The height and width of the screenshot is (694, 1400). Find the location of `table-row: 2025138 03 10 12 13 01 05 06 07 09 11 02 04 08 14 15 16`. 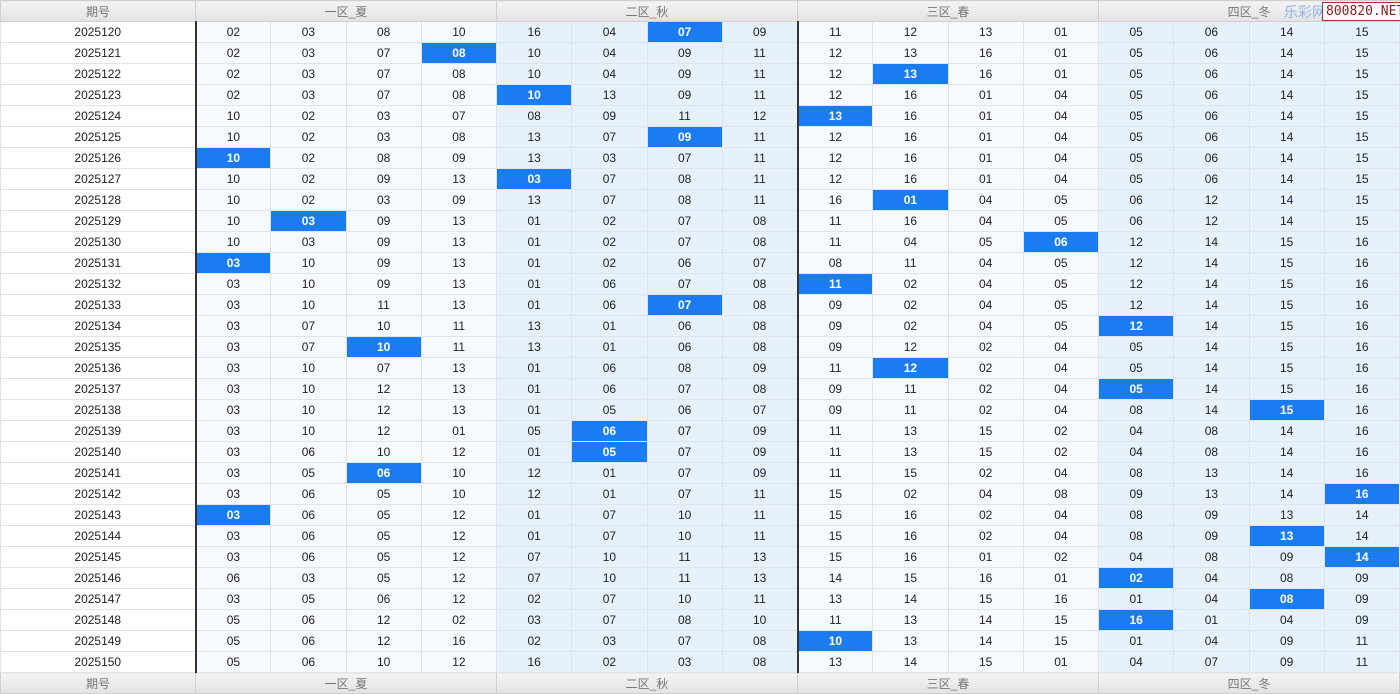

table-row: 2025138 03 10 12 13 01 05 06 07 09 11 02 04 08 14 15 16 is located at coordinates (700, 410).